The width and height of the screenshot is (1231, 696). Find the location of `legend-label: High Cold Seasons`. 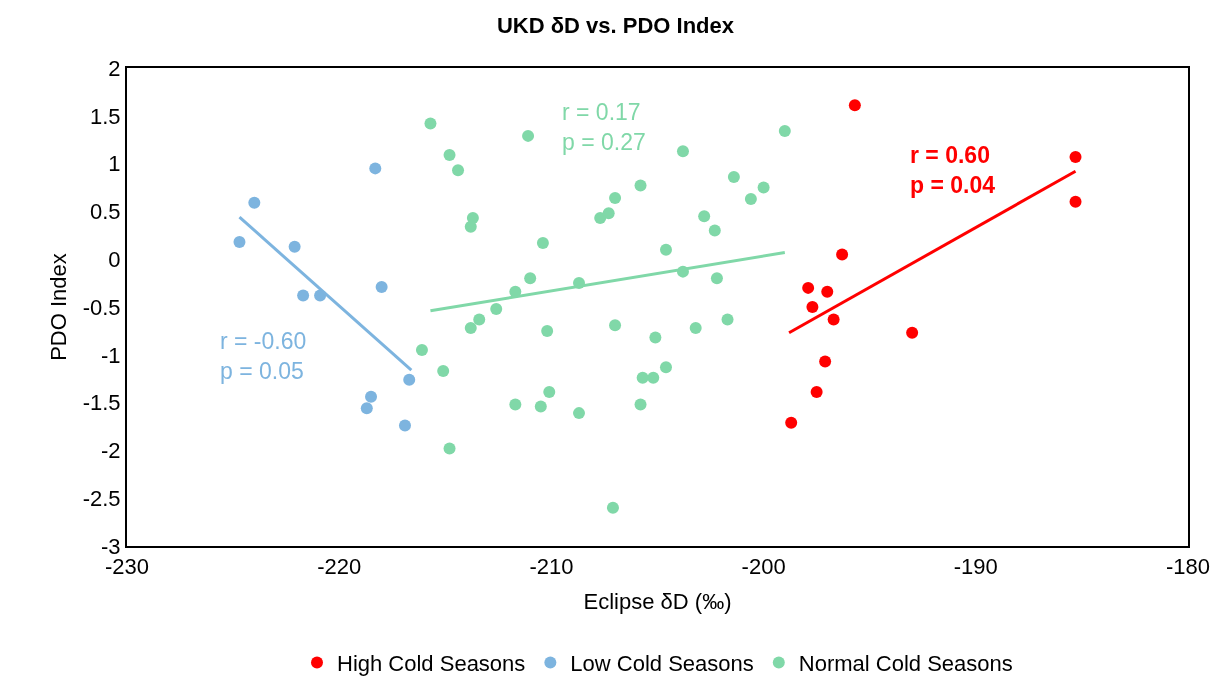

legend-label: High Cold Seasons is located at coordinates (431, 663).